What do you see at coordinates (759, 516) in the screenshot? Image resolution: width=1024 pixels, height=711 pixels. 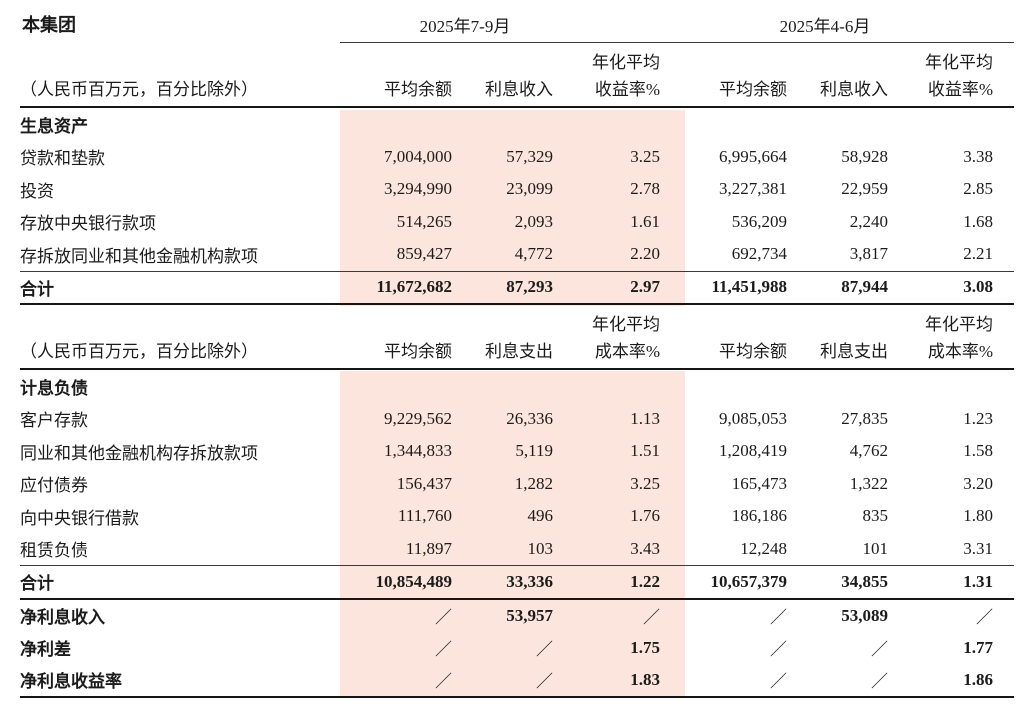 I see `cell-value: 186,186` at bounding box center [759, 516].